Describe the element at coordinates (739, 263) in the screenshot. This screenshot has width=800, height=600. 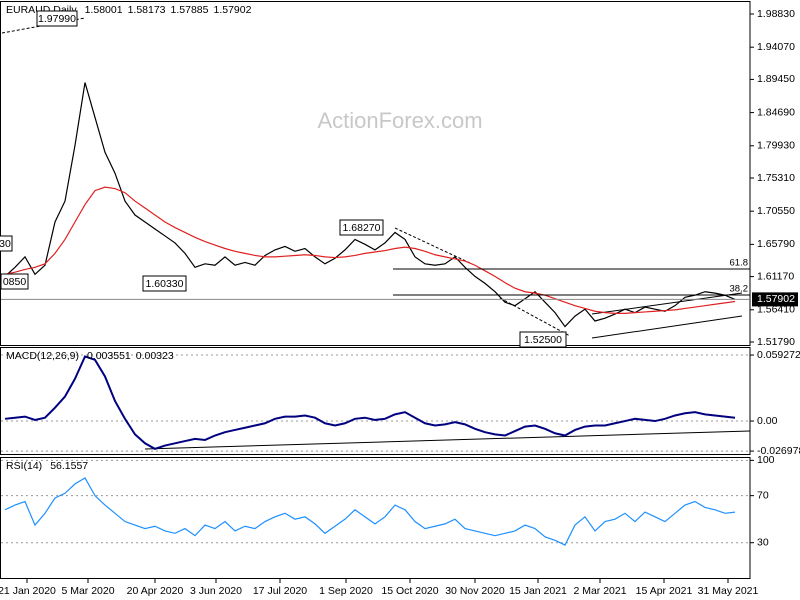
I see `fib-label: 61.8` at that location.